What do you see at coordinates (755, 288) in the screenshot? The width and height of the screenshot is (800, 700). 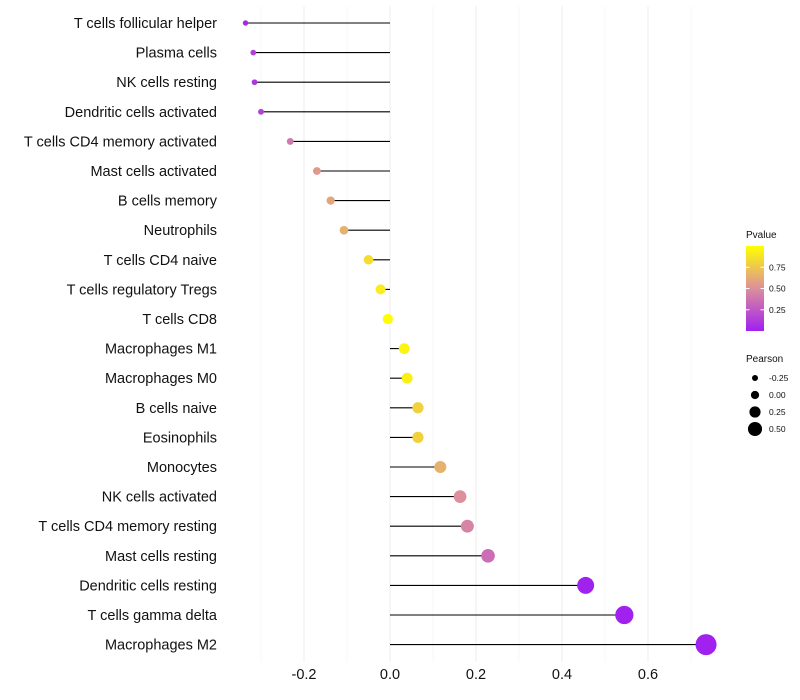 I see `pvalue-colorbar` at bounding box center [755, 288].